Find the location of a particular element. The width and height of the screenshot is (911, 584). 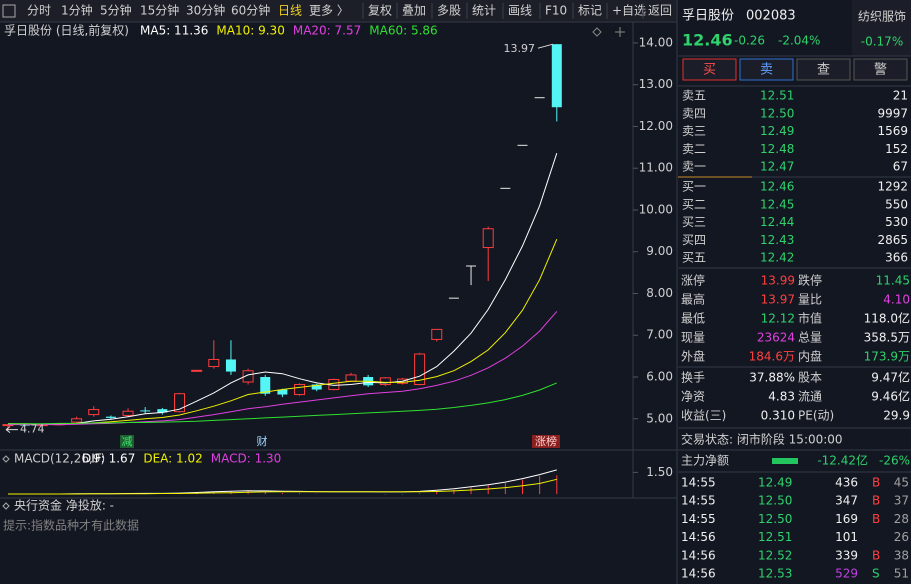

stat-value: 12.12 is located at coordinates (778, 319).